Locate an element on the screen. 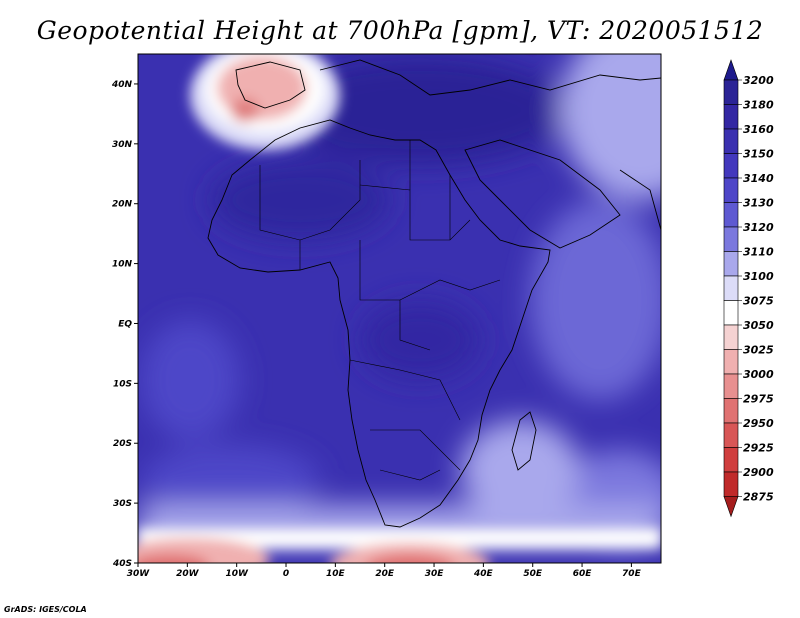  coastline-arabia is located at coordinates (542, 194).